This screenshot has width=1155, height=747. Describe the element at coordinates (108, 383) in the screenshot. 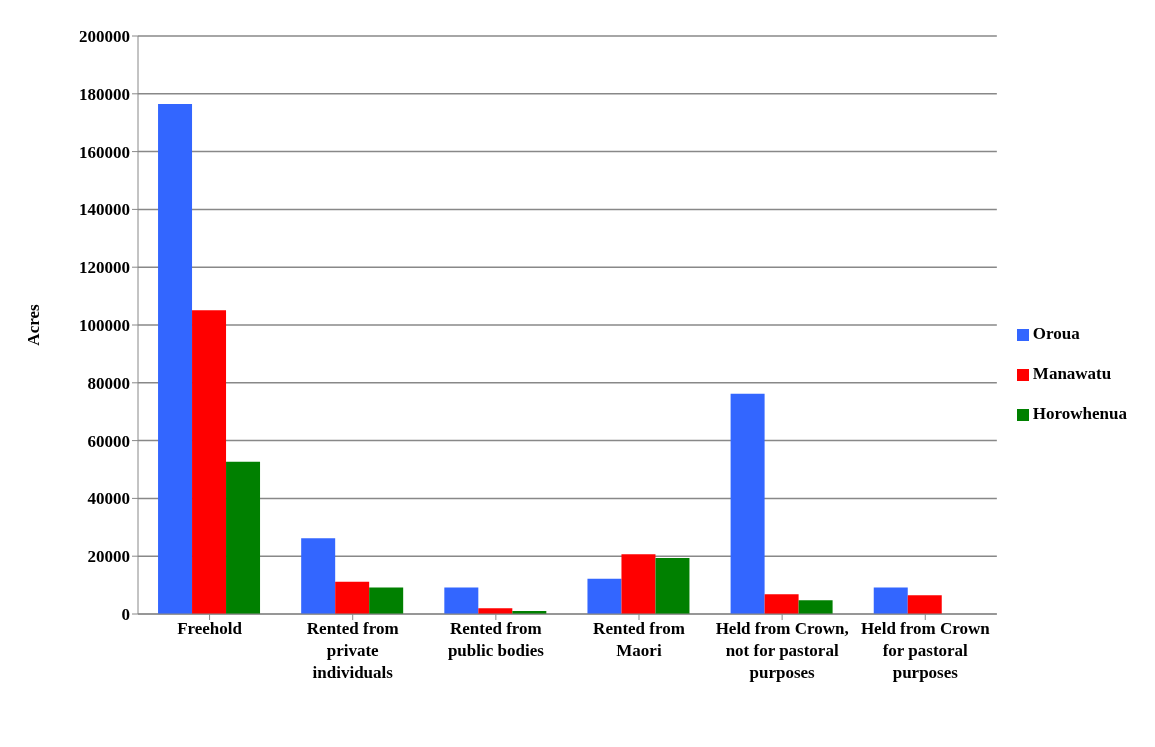

I see `y-tick-label: 80000` at that location.